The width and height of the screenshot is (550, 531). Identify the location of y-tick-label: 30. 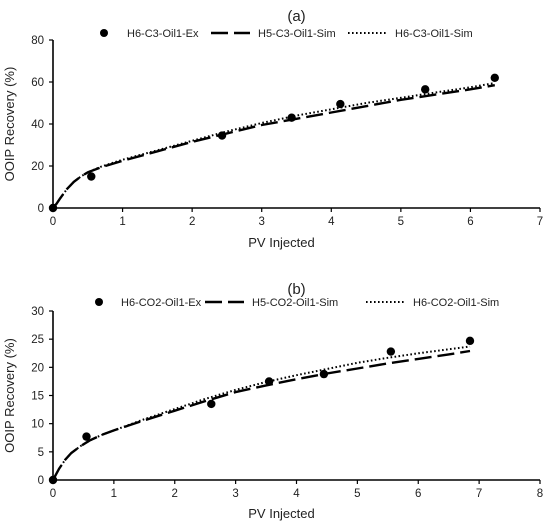
(37, 312).